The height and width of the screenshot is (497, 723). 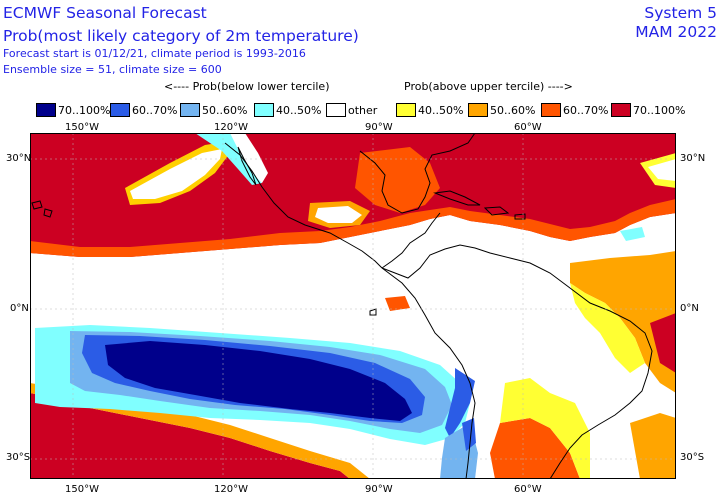 I want to click on lat-label-right: 30°N, so click(x=693, y=158).